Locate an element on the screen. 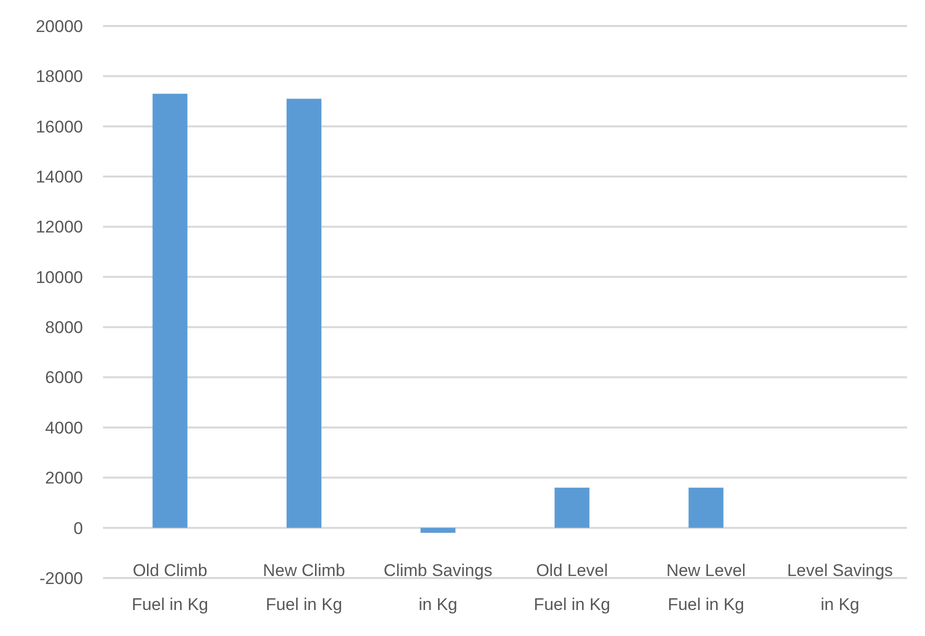 This screenshot has height=636, width=925. x-tick-label: Old Climb Fuel in Kg is located at coordinates (170, 587).